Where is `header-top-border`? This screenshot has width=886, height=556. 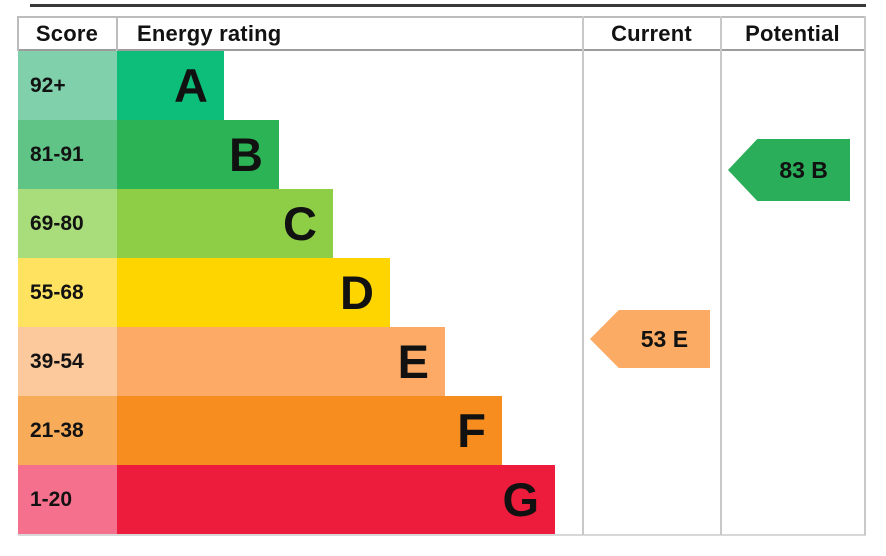
header-top-border is located at coordinates (441, 17).